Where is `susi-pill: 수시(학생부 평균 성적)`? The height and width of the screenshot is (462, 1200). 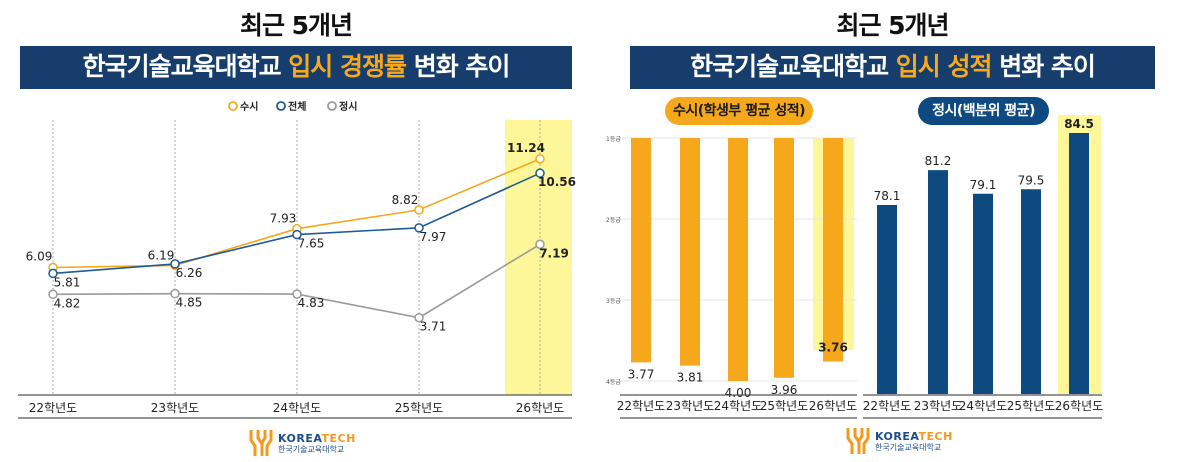
susi-pill: 수시(학생부 평균 성적) is located at coordinates (739, 111).